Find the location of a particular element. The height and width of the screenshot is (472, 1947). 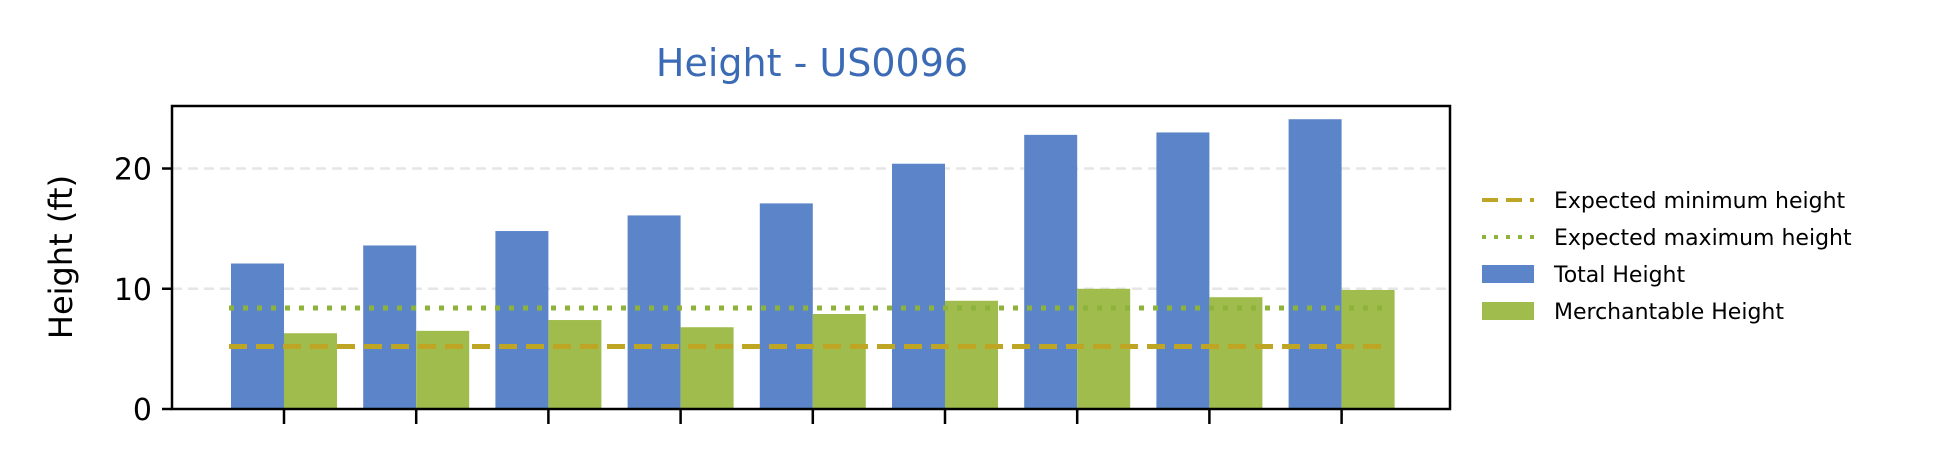

legend-merchantable-height-label: Merchantable Height is located at coordinates (1669, 312).